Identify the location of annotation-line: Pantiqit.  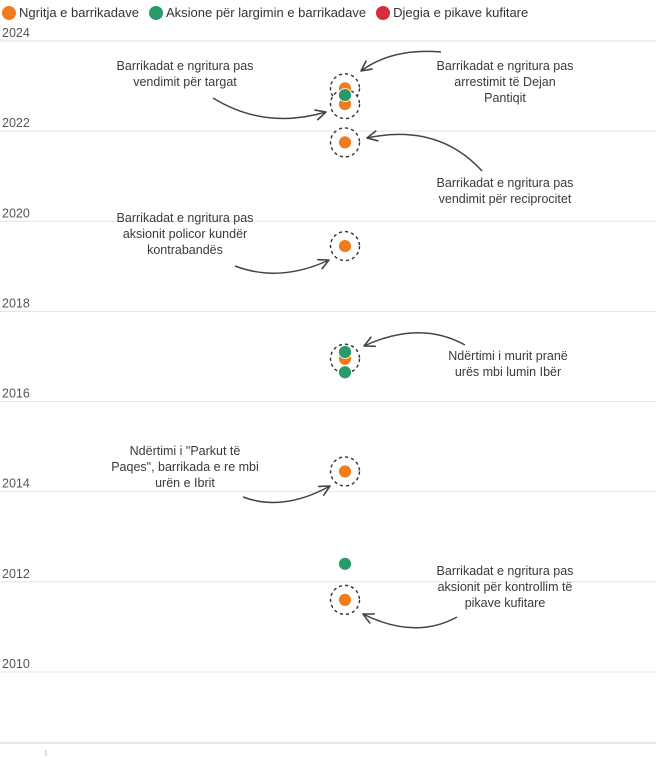
(505, 98).